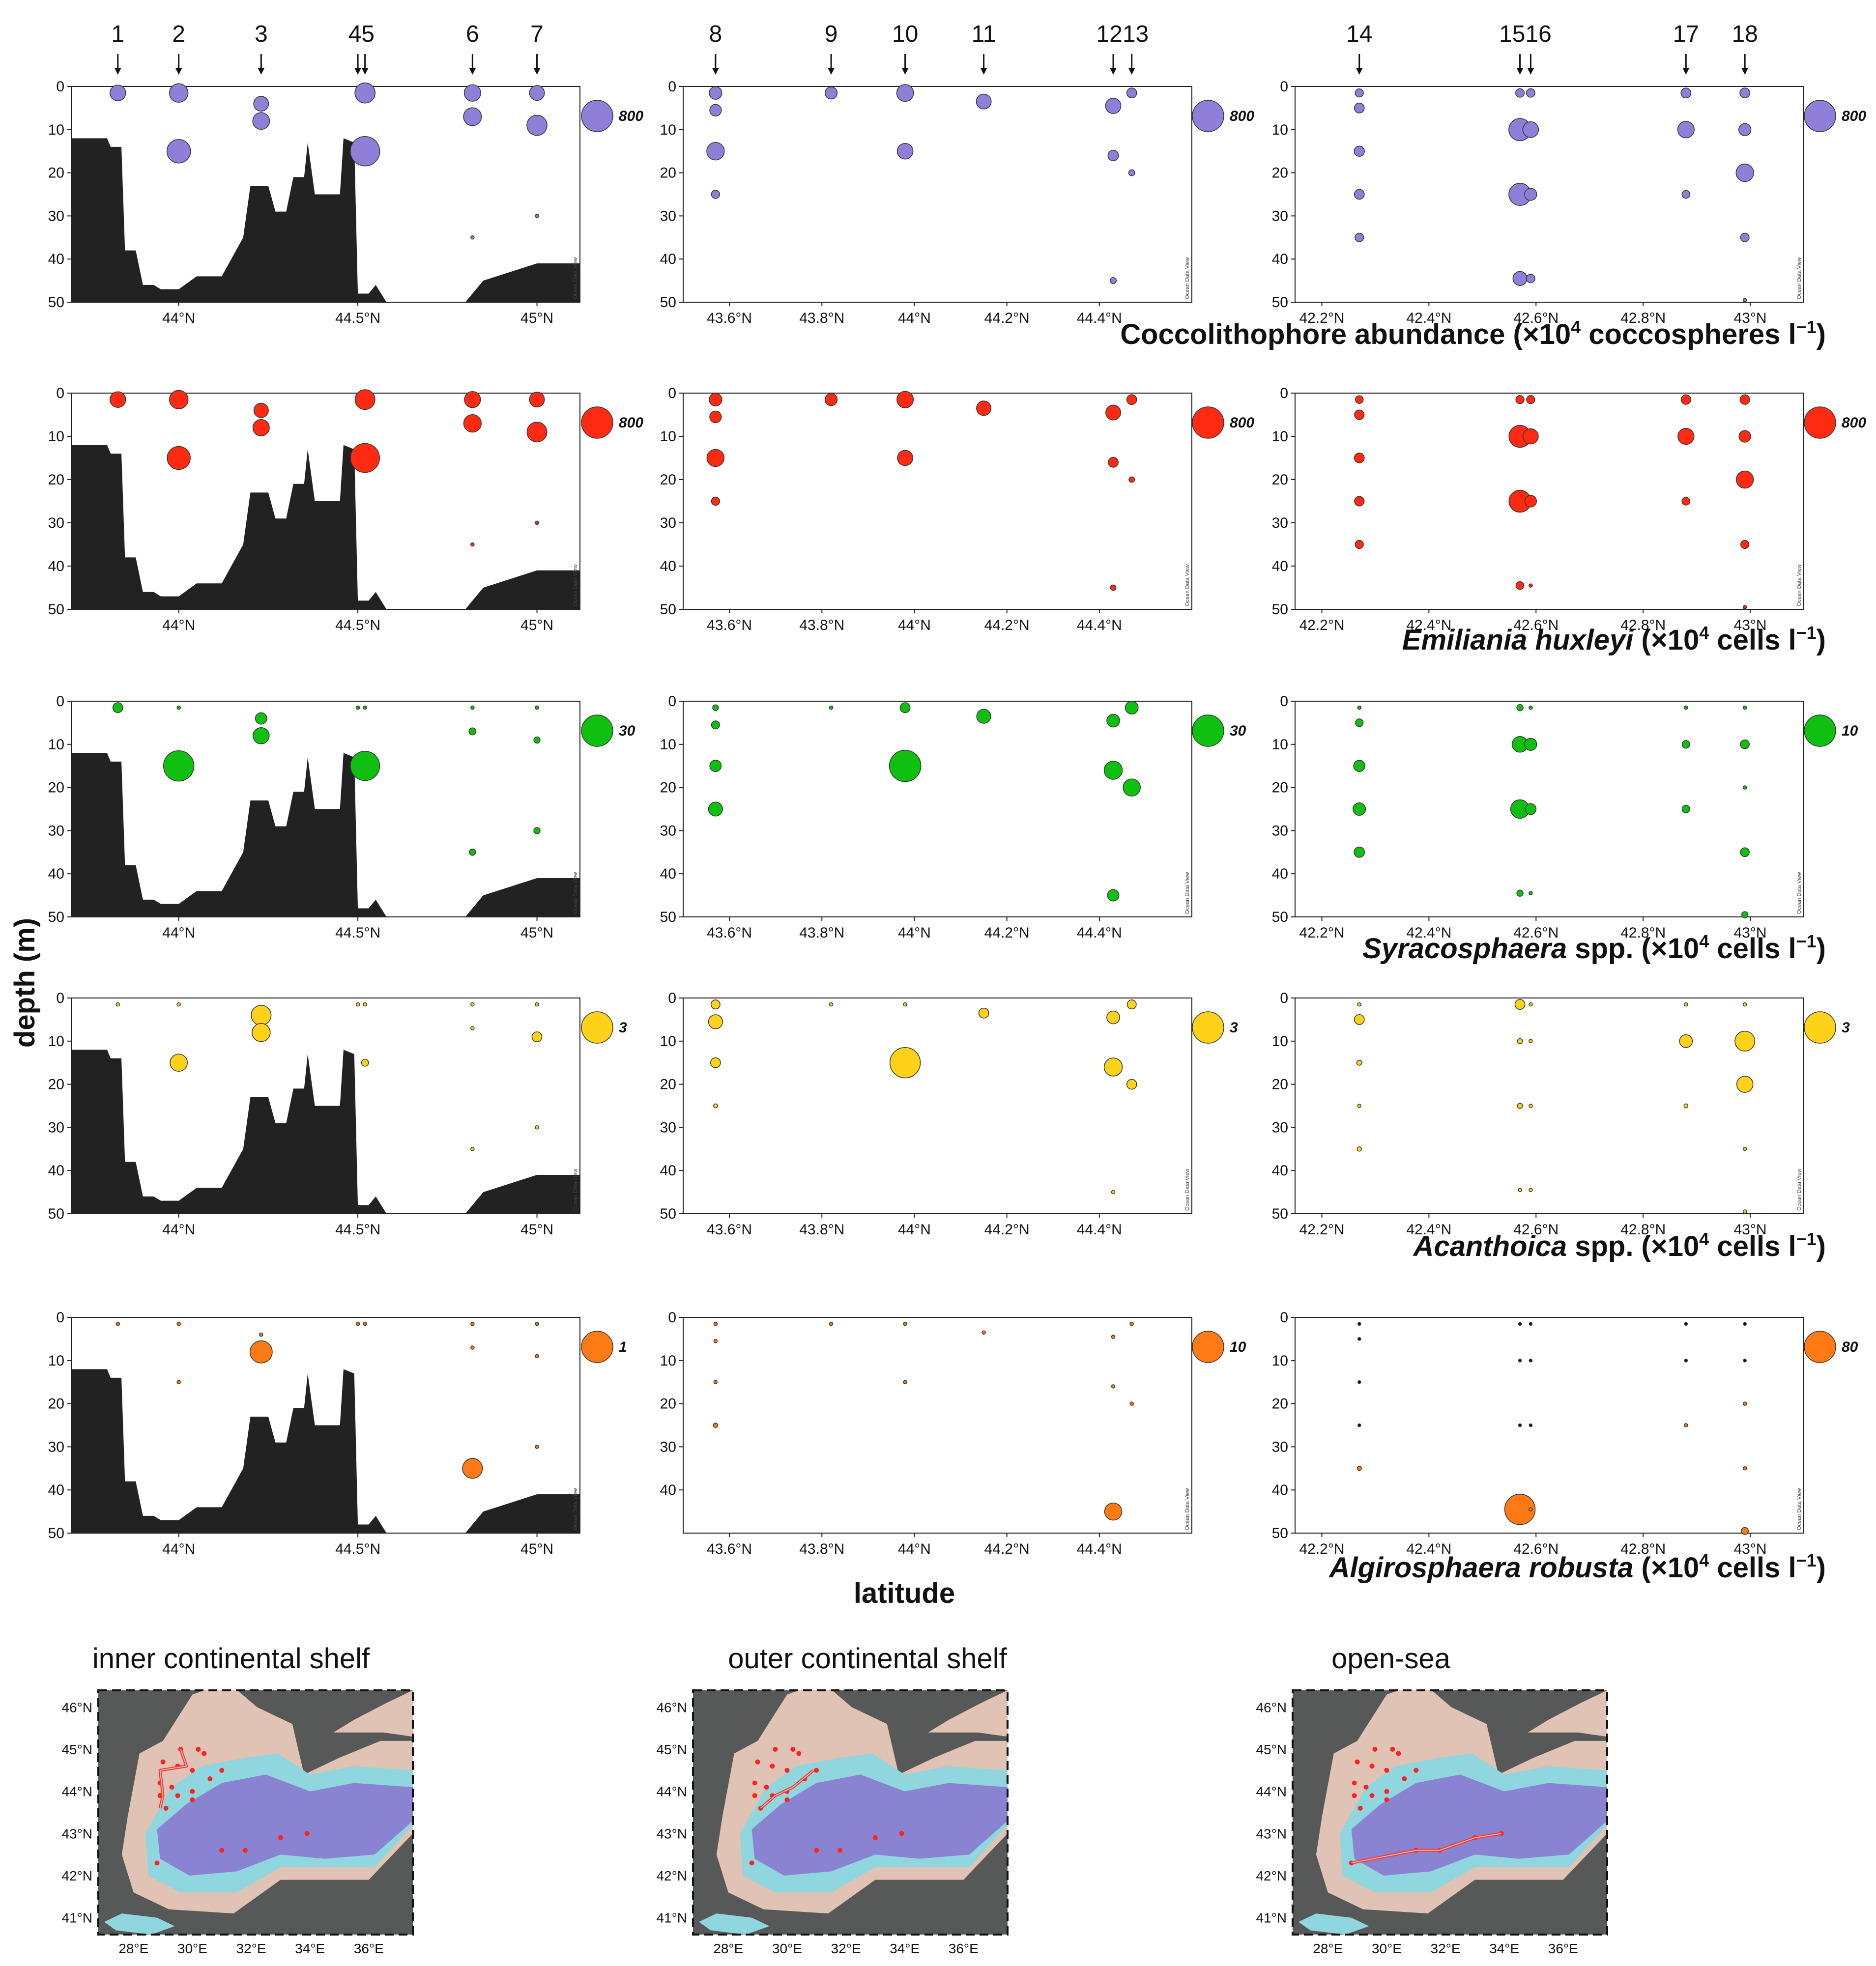 This screenshot has width=1876, height=1966. What do you see at coordinates (472, 34) in the screenshot?
I see `station-label: 6` at bounding box center [472, 34].